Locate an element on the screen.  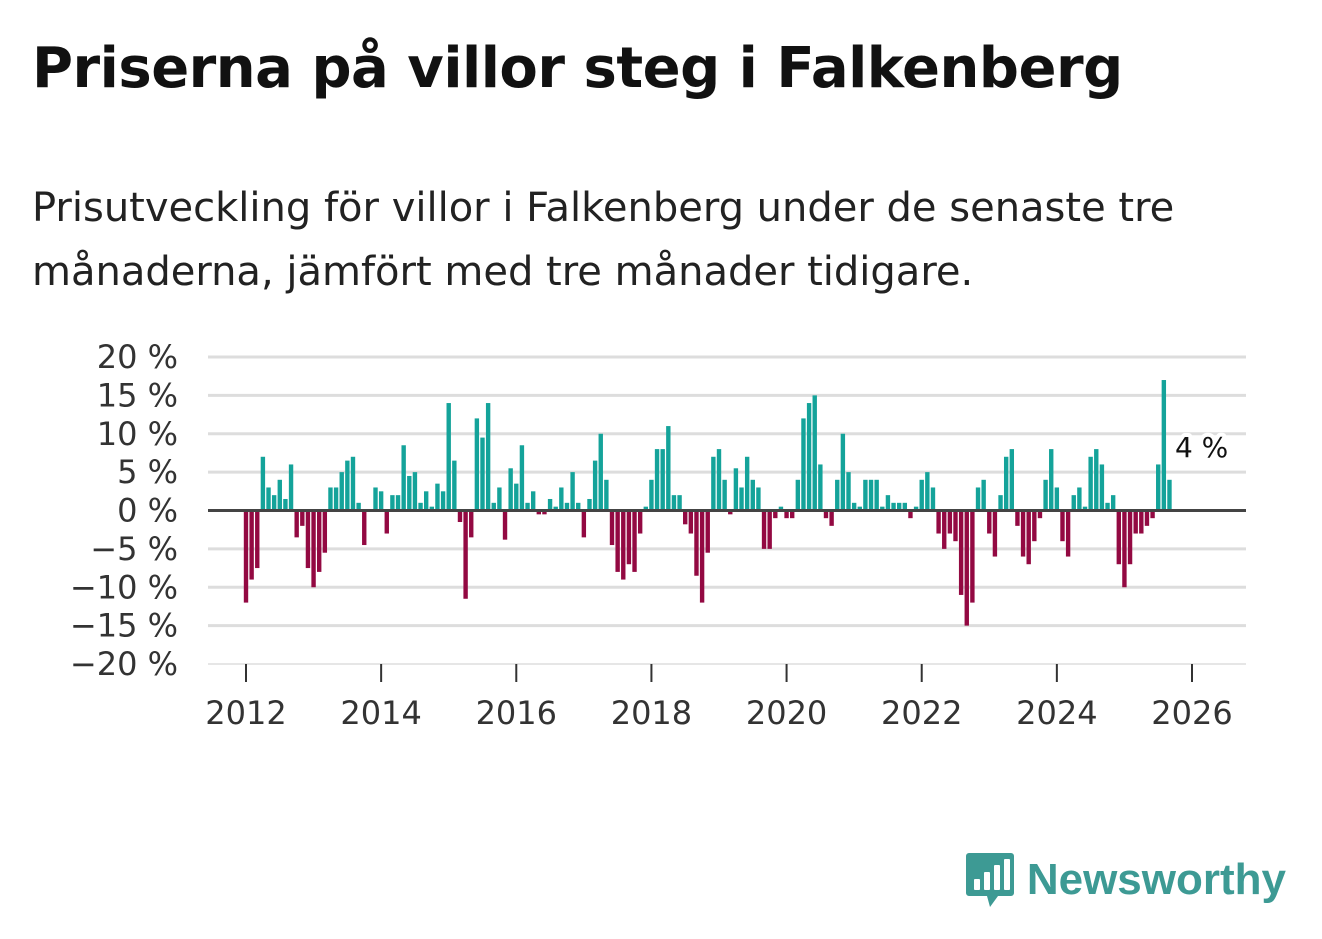
annotation-label: 4 % is located at coordinates (1201, 447).